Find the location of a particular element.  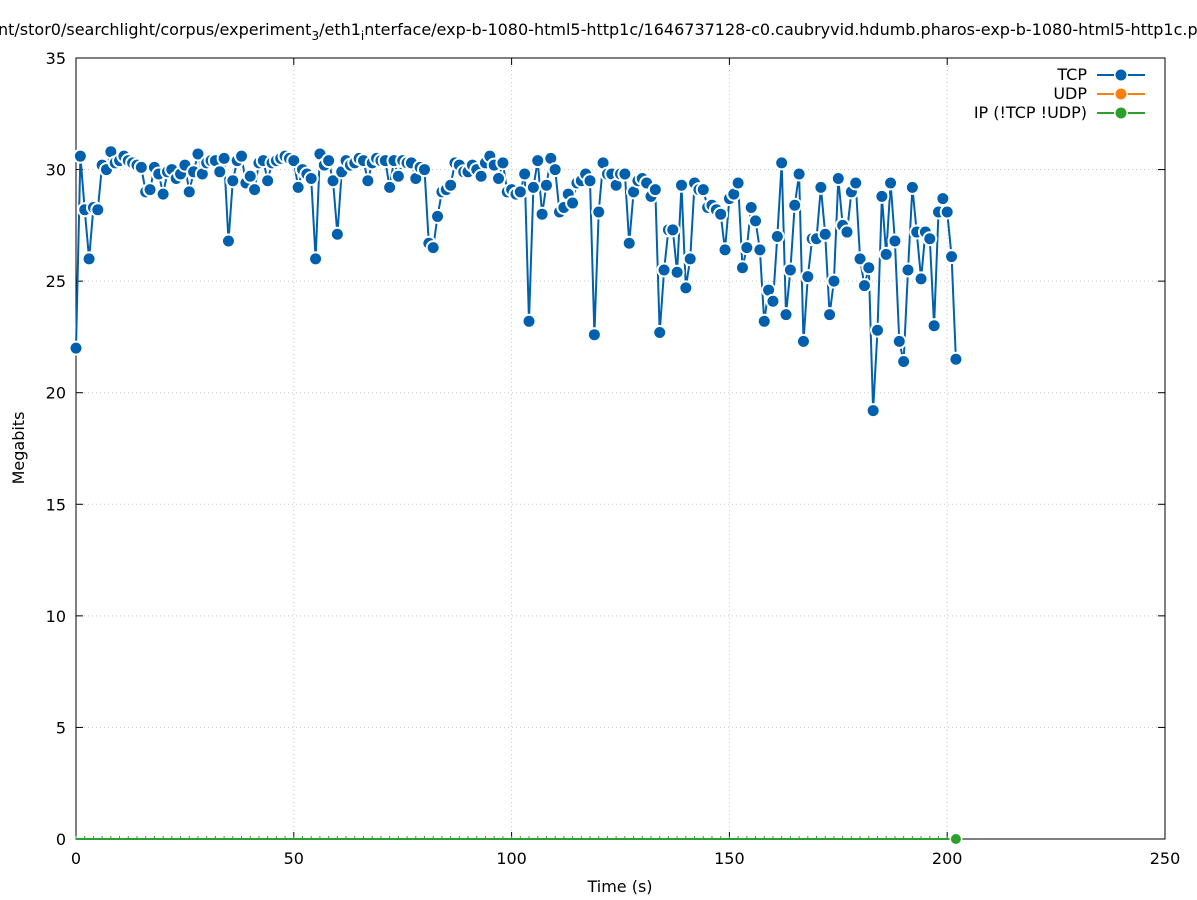

legend-item-2: UDP is located at coordinates (1099, 93).